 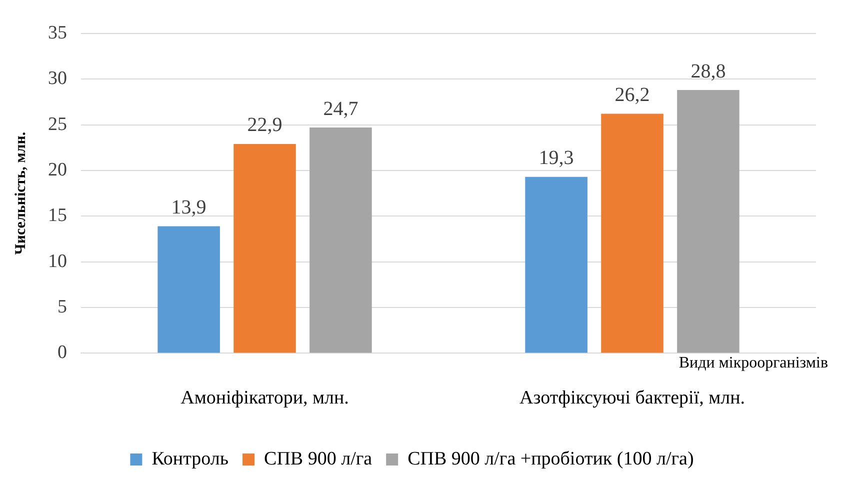 What do you see at coordinates (62, 307) in the screenshot?
I see `y-tick-label: 5` at bounding box center [62, 307].